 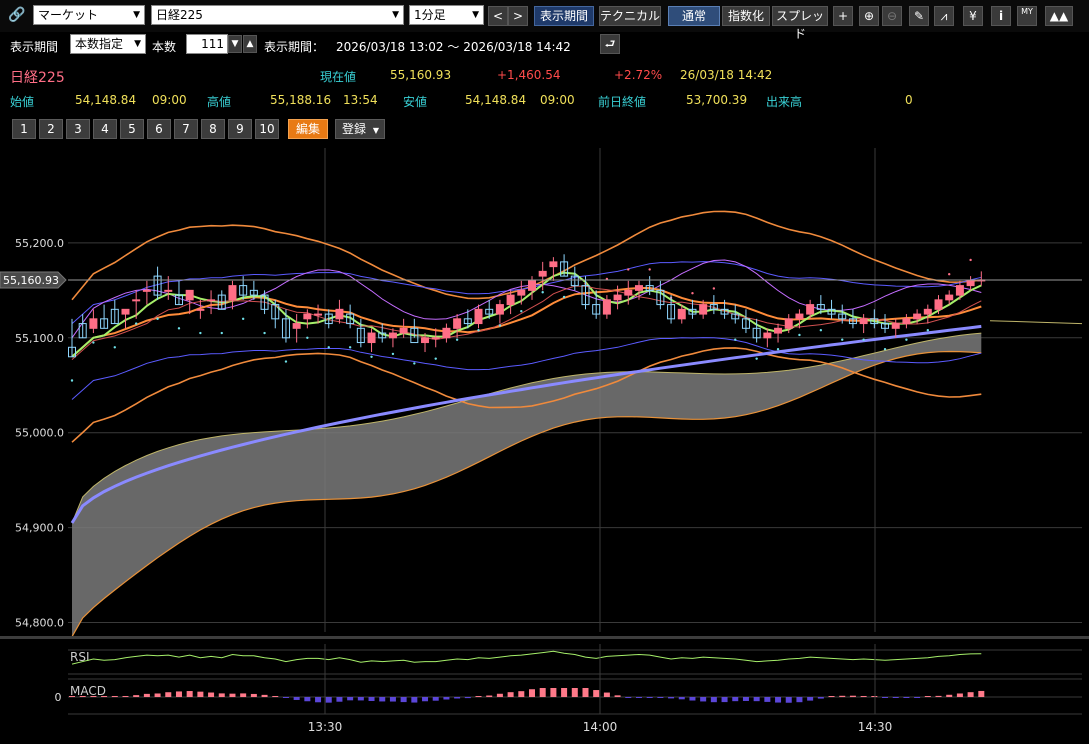 I want to click on info-icon: i, so click(x=1001, y=16).